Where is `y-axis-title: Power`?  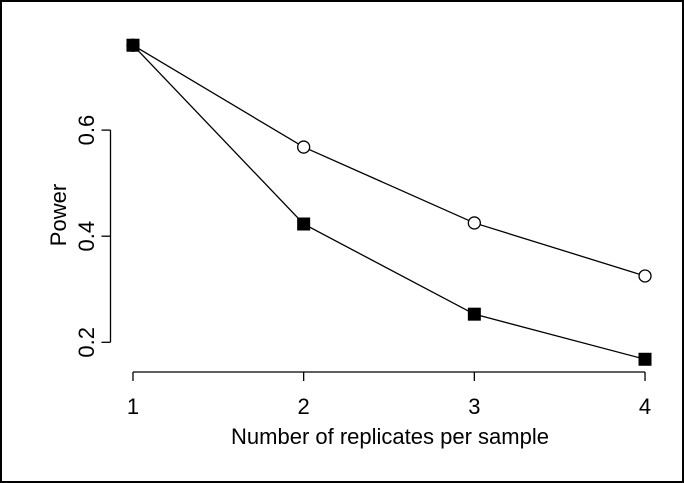 y-axis-title: Power is located at coordinates (58, 215).